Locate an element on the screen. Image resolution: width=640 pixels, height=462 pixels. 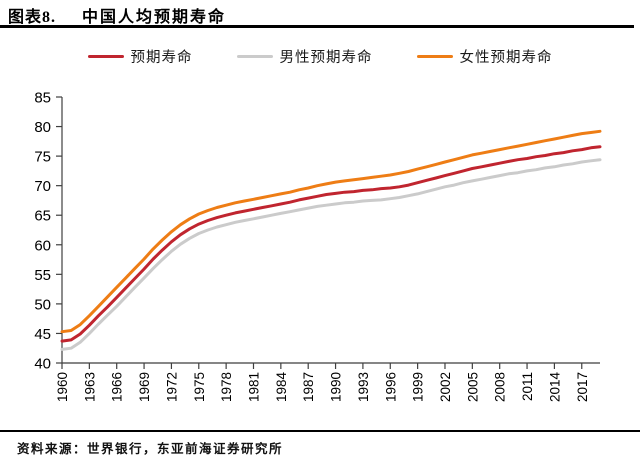
legend-label-total: 预期寿命 is located at coordinates (161, 58).